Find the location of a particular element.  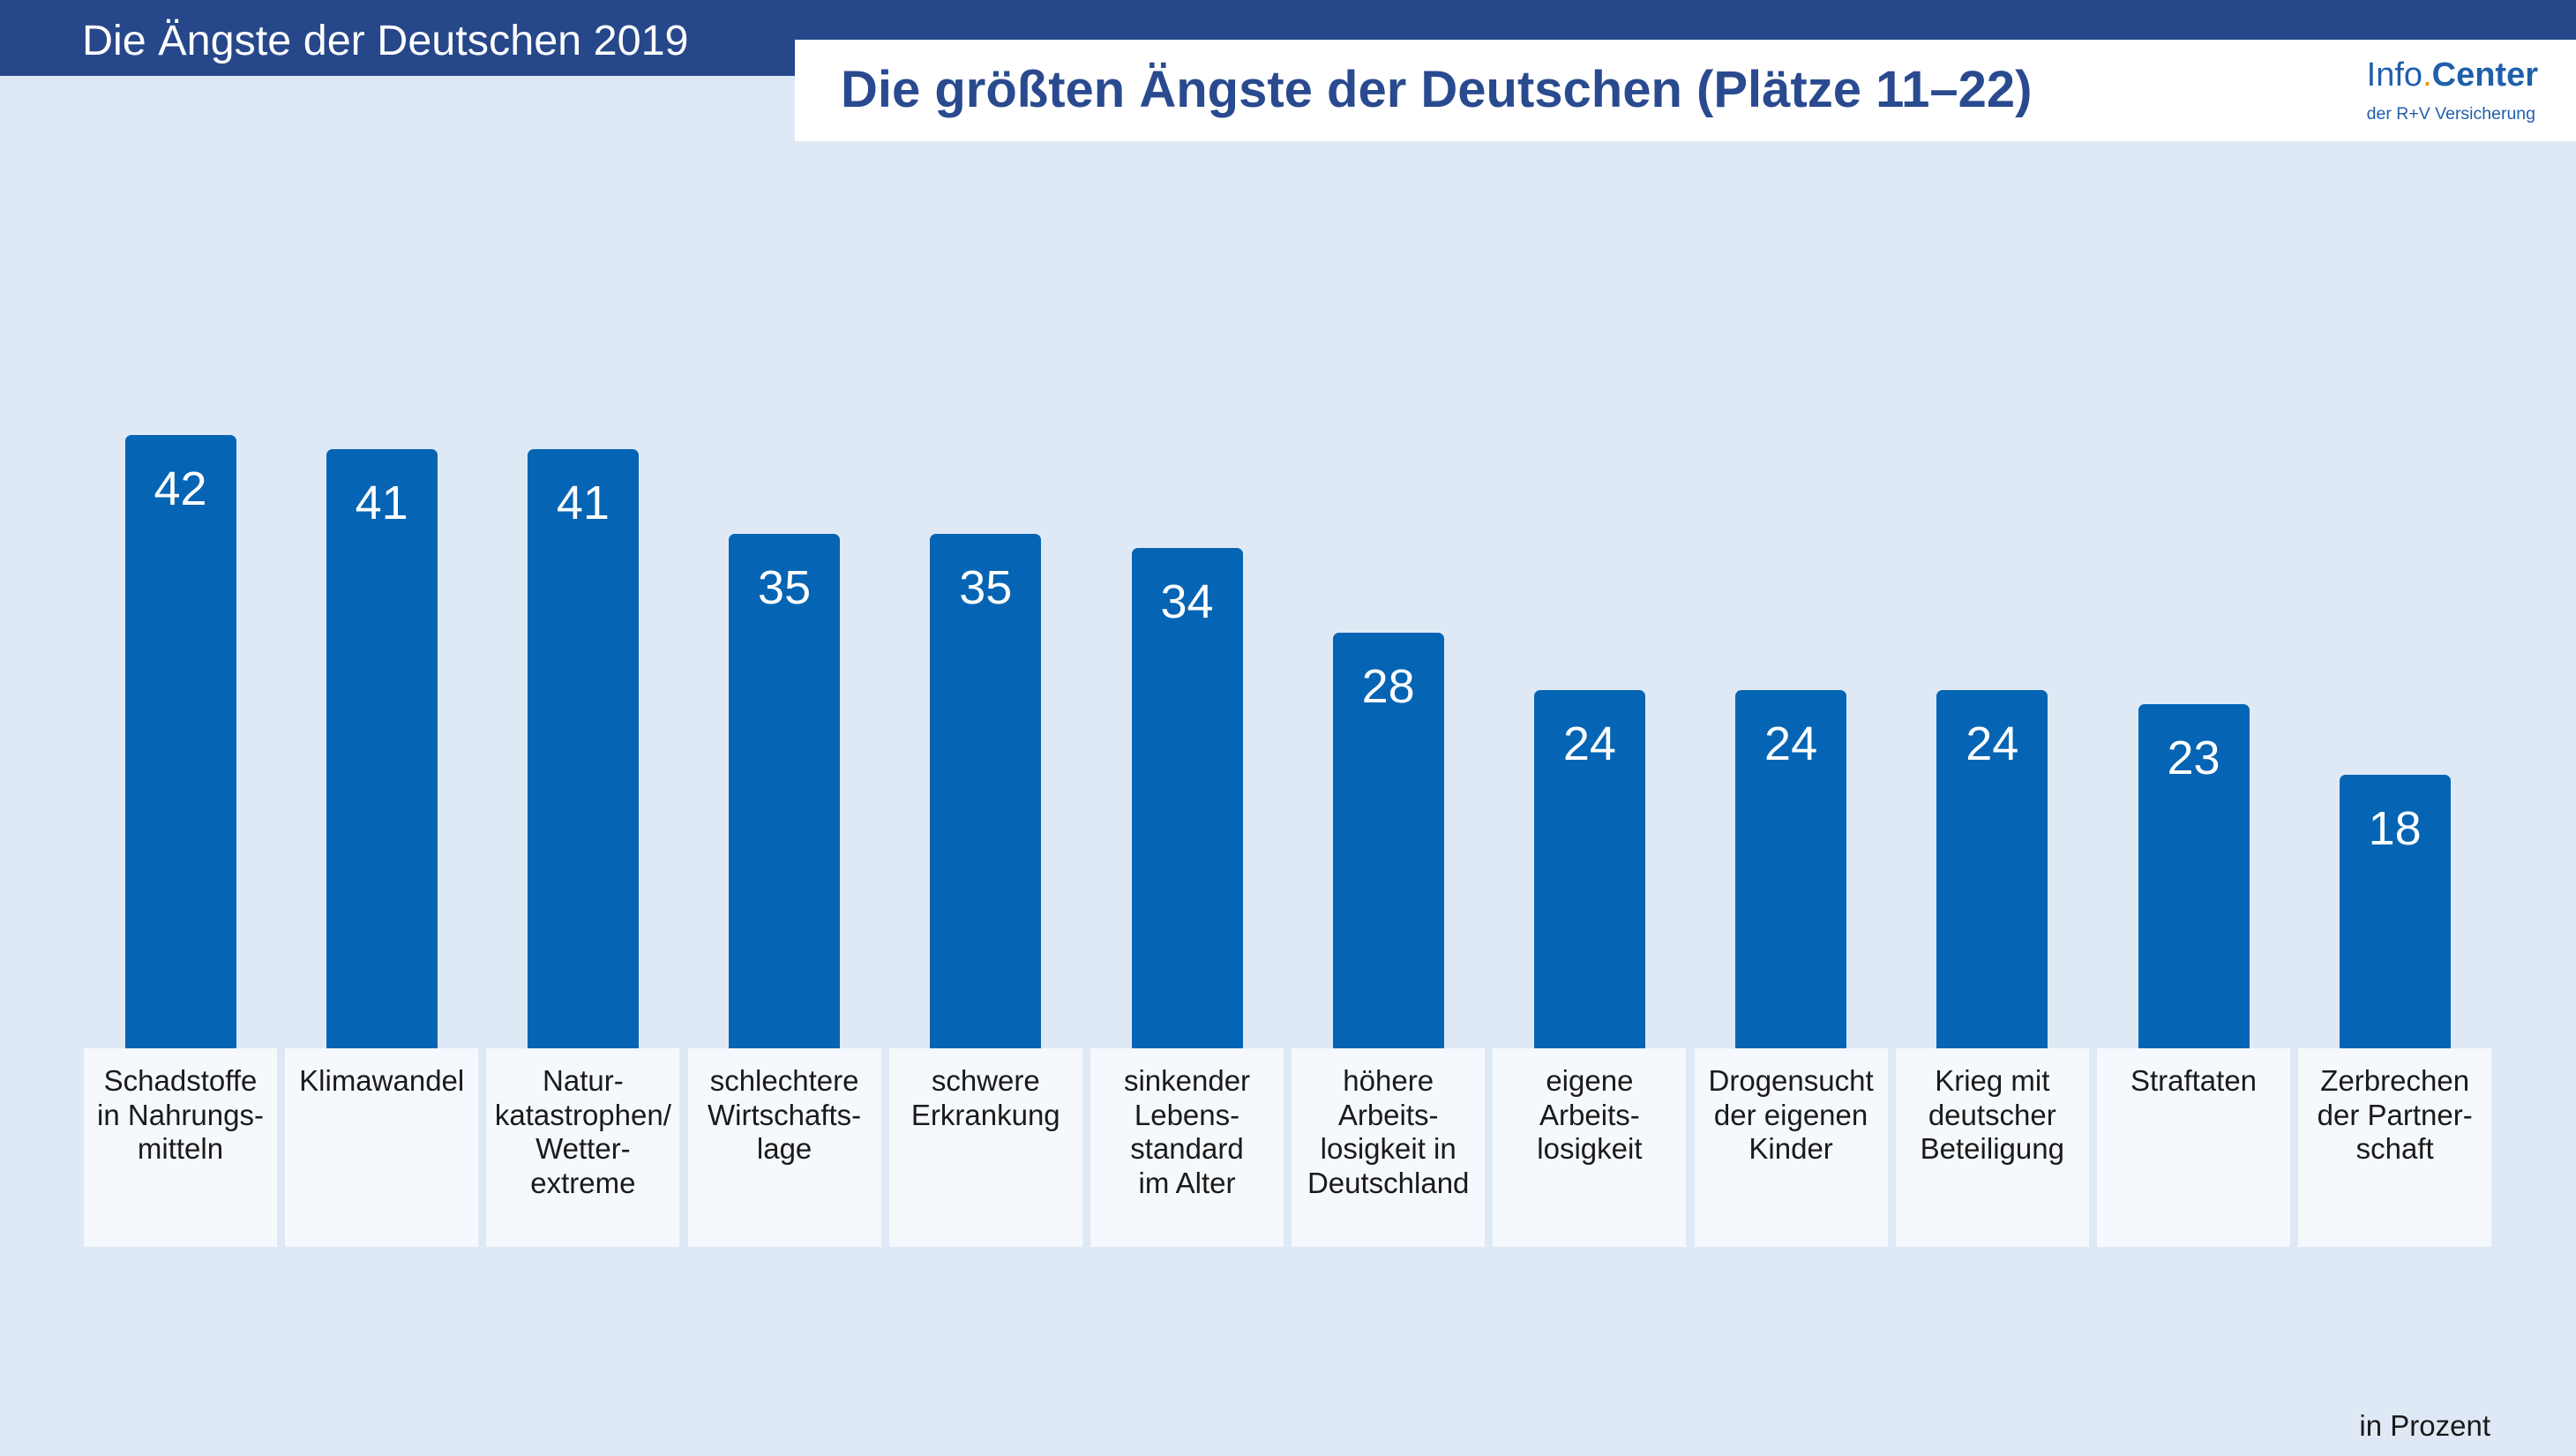

value-label-2: 41 is located at coordinates (382, 502).